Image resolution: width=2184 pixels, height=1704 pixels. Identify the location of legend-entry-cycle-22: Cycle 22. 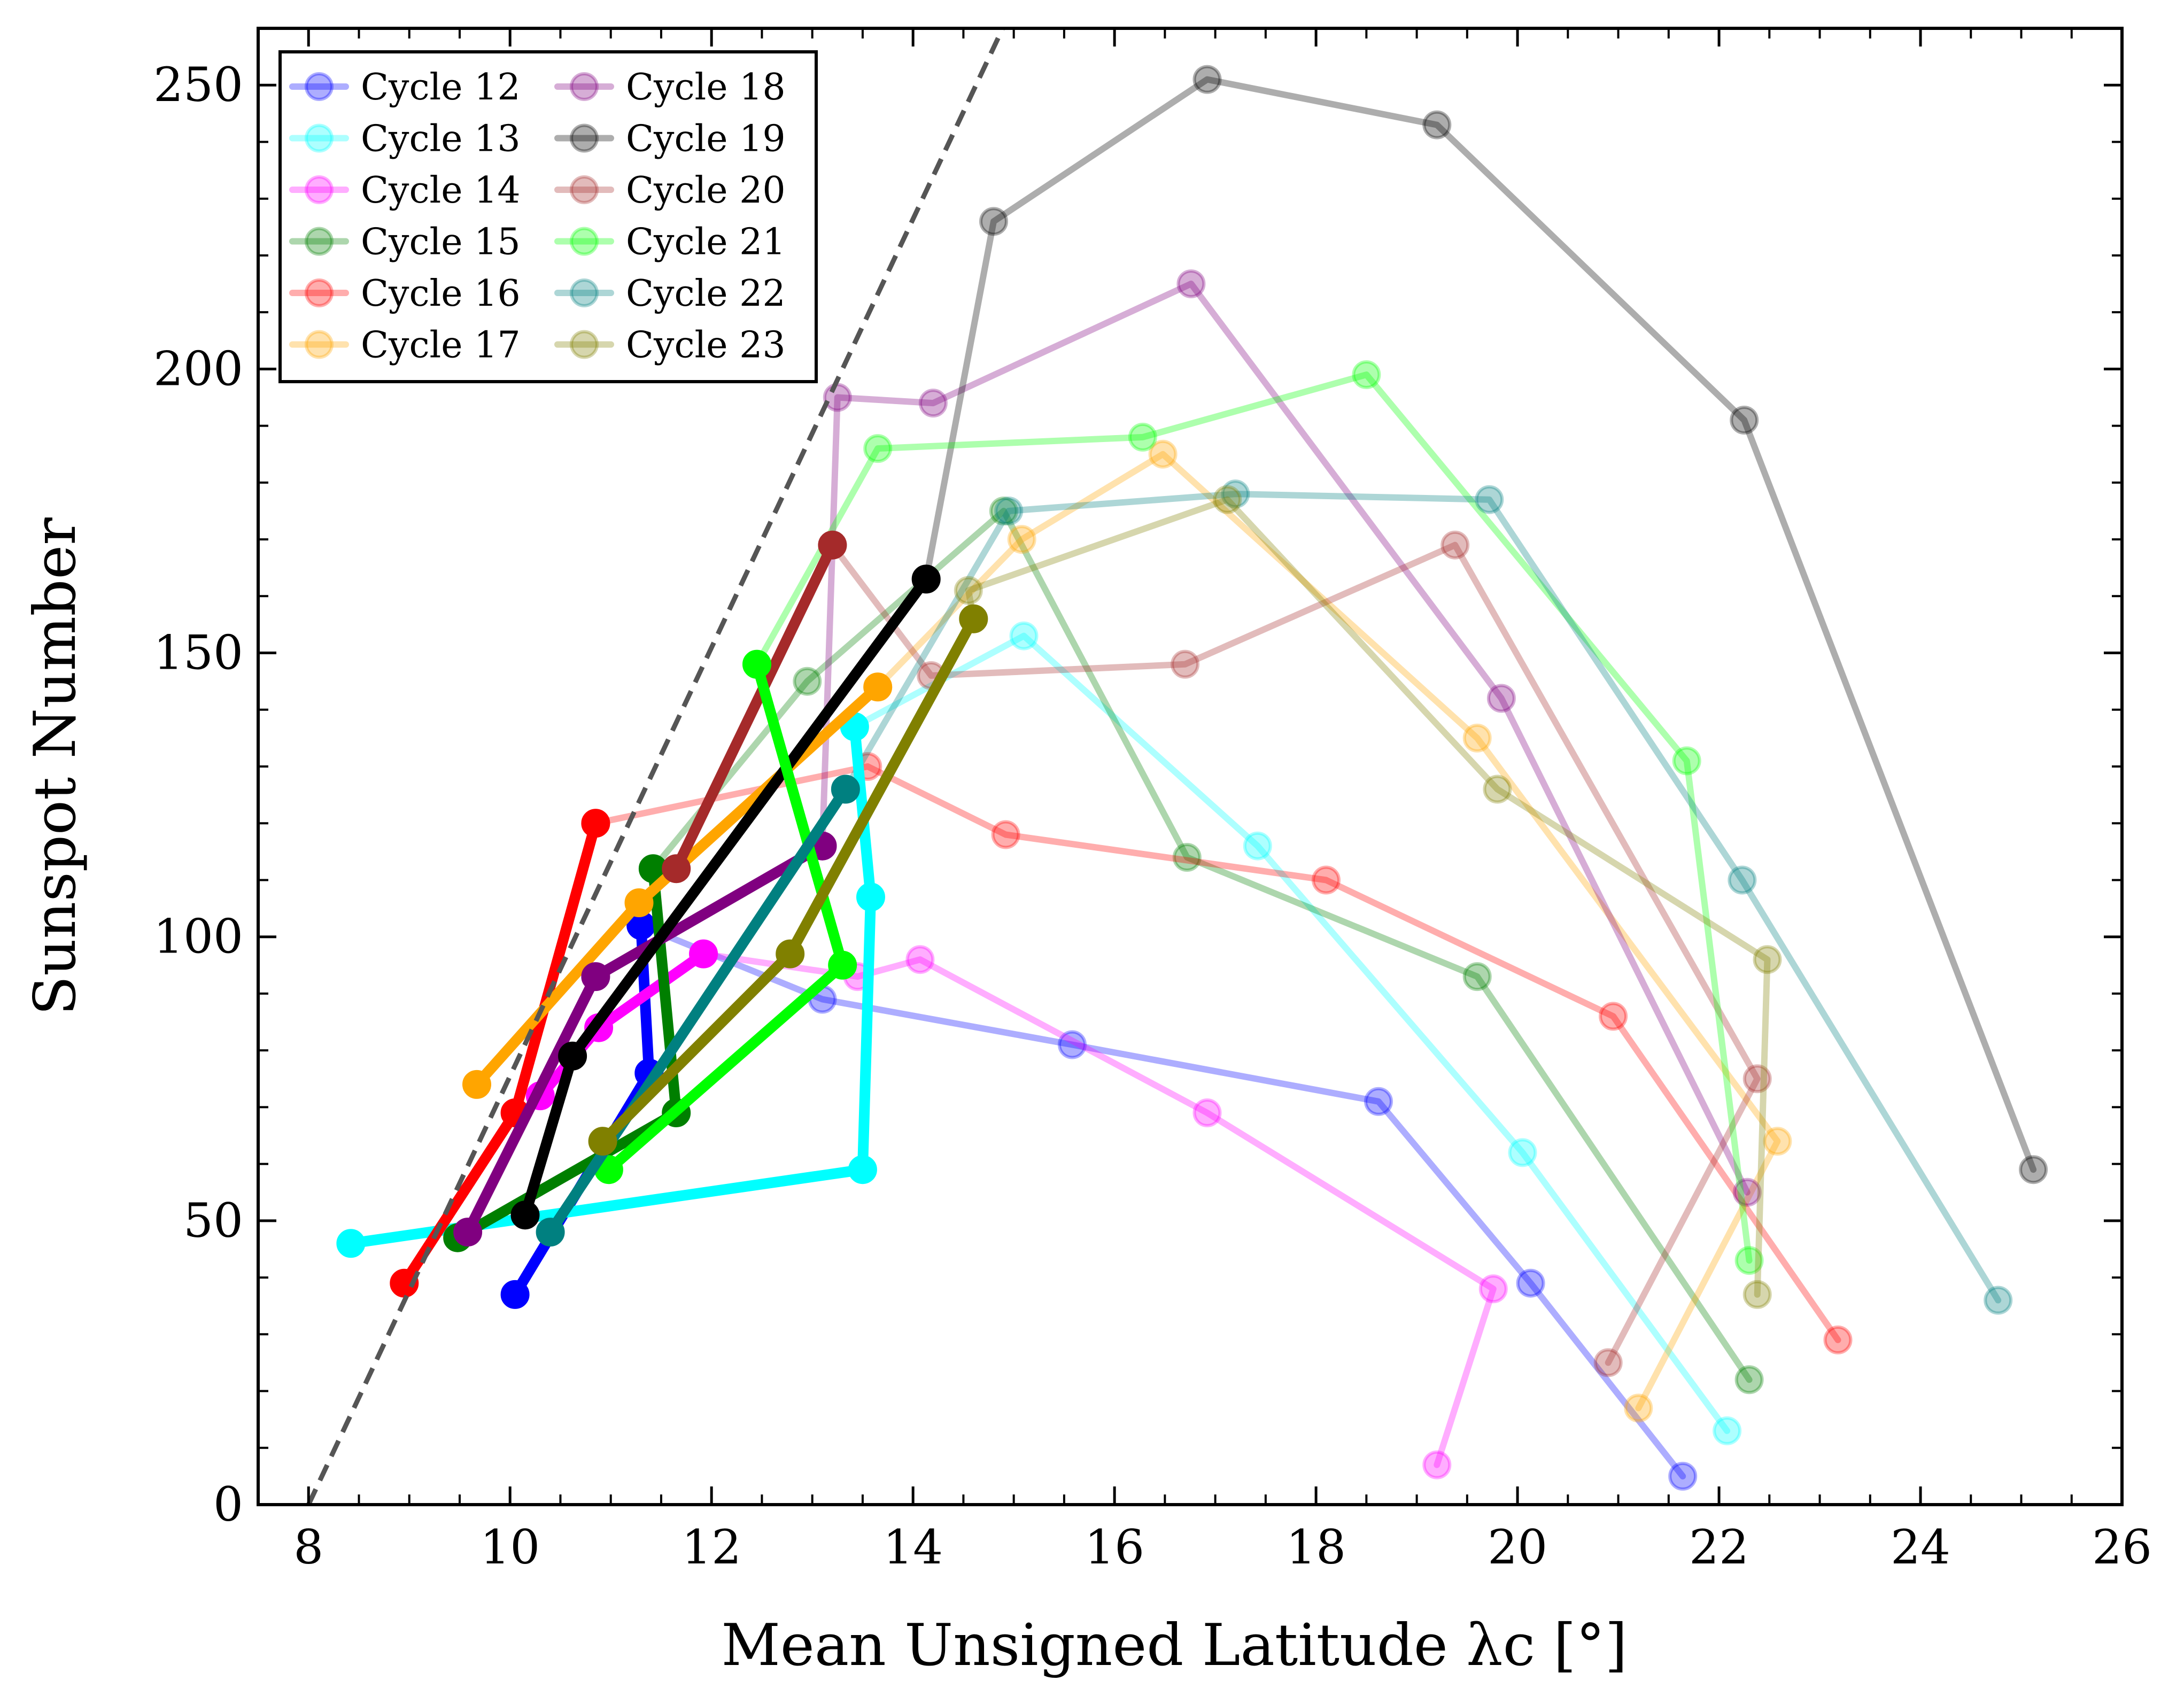
(670, 294).